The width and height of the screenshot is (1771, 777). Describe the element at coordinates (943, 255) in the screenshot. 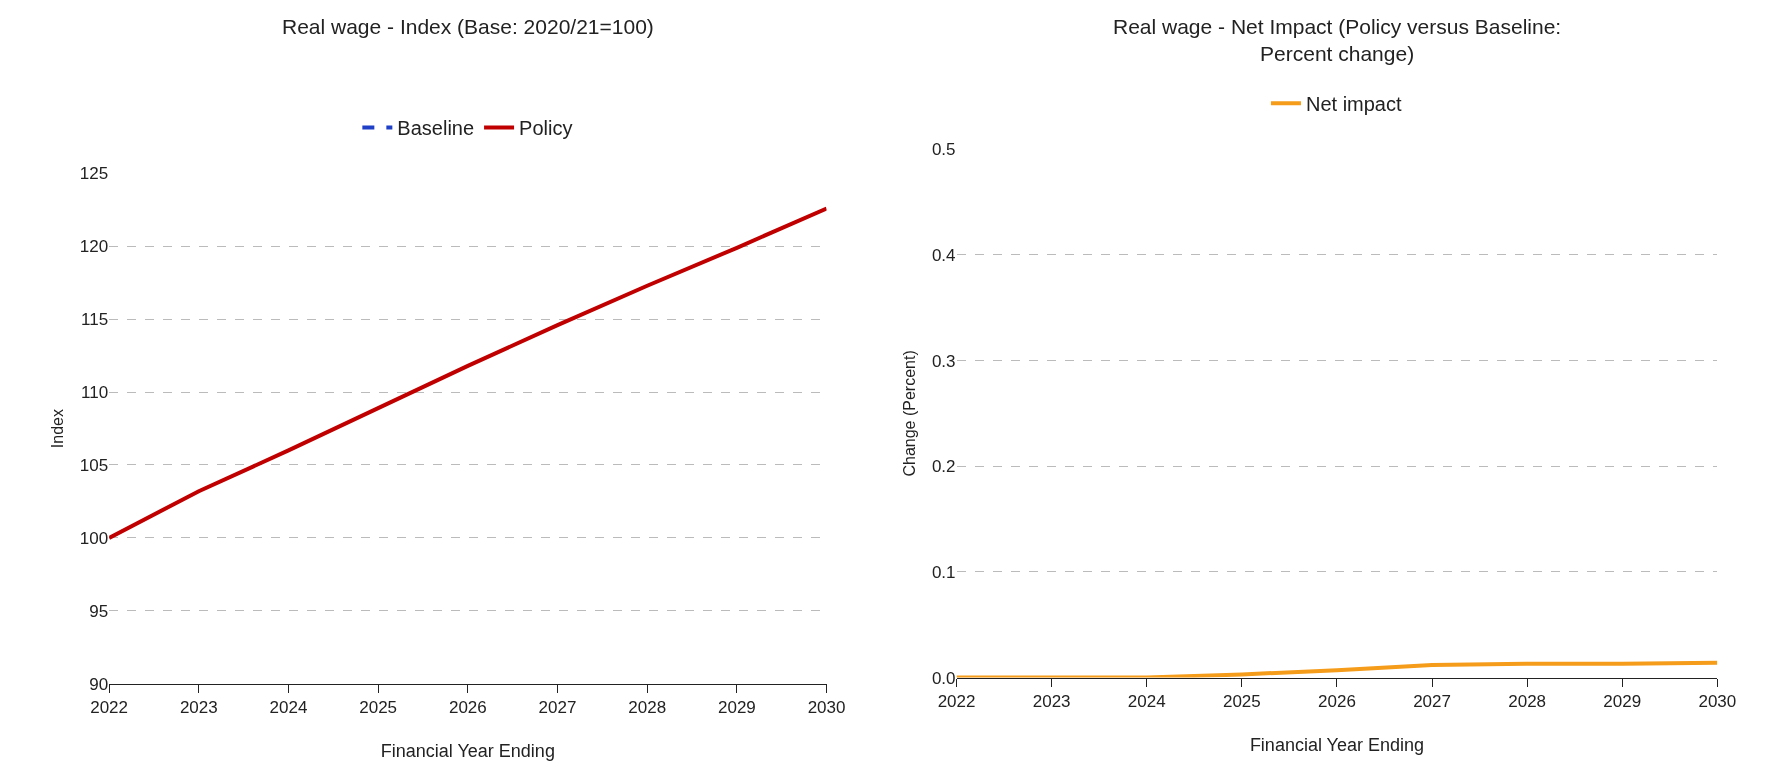

I see `y-tick-label: 0.4` at that location.